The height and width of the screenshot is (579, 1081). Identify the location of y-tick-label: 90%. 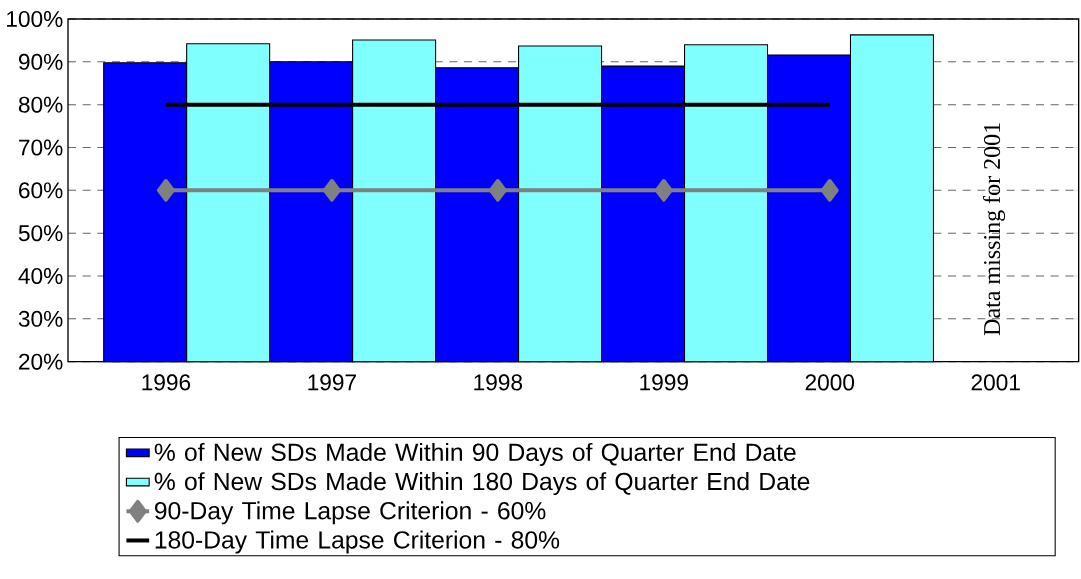
(40, 61).